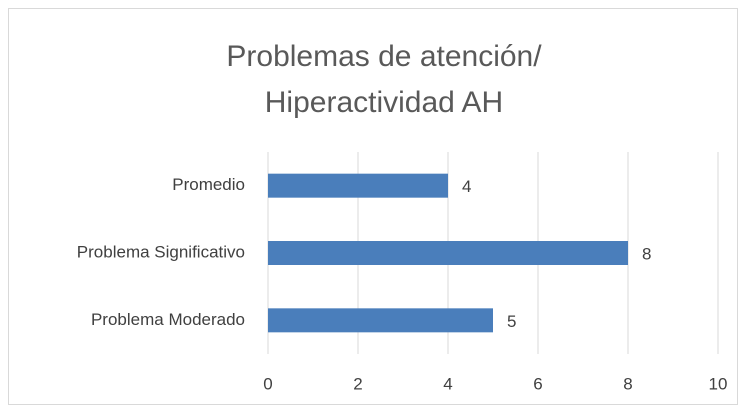 Image resolution: width=745 pixels, height=412 pixels. What do you see at coordinates (357, 383) in the screenshot?
I see `x-tick-label: 2` at bounding box center [357, 383].